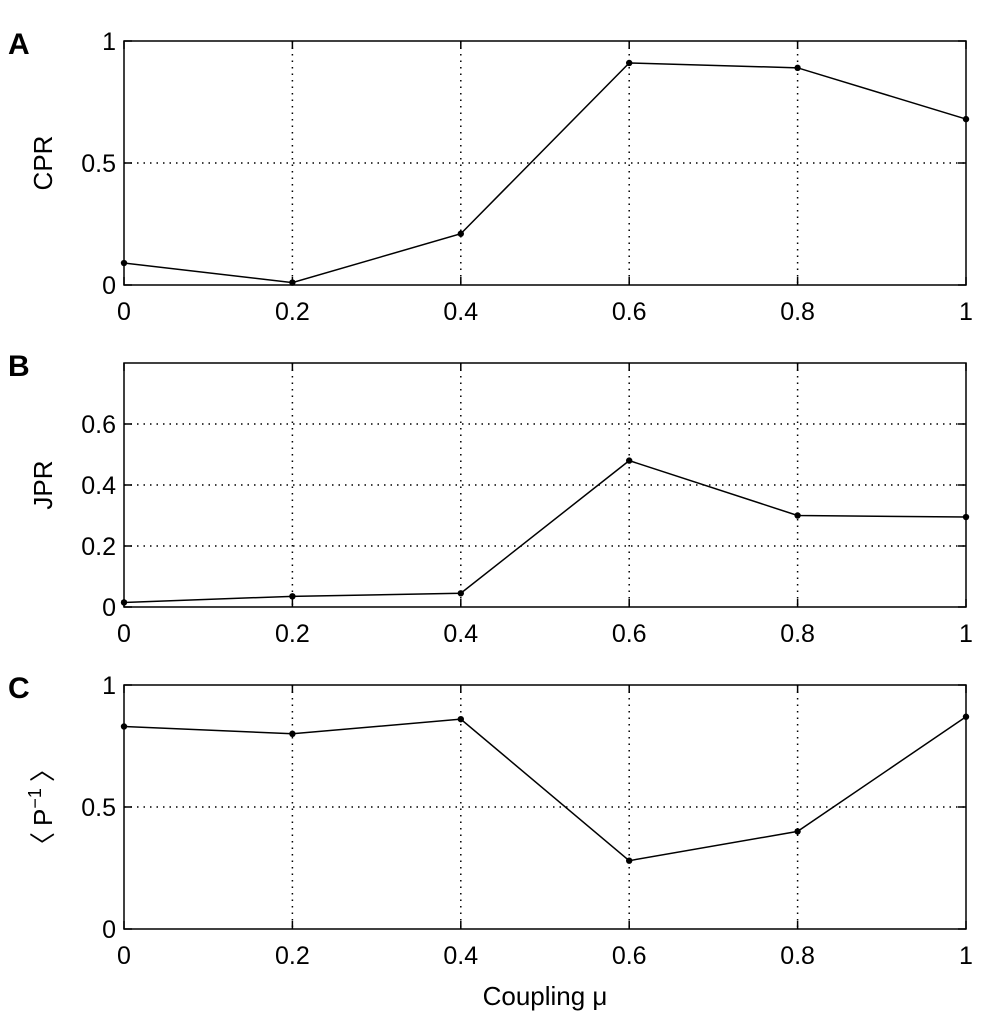 The height and width of the screenshot is (1022, 997). What do you see at coordinates (98, 486) in the screenshot?
I see `y-tick-label: 0.4` at bounding box center [98, 486].